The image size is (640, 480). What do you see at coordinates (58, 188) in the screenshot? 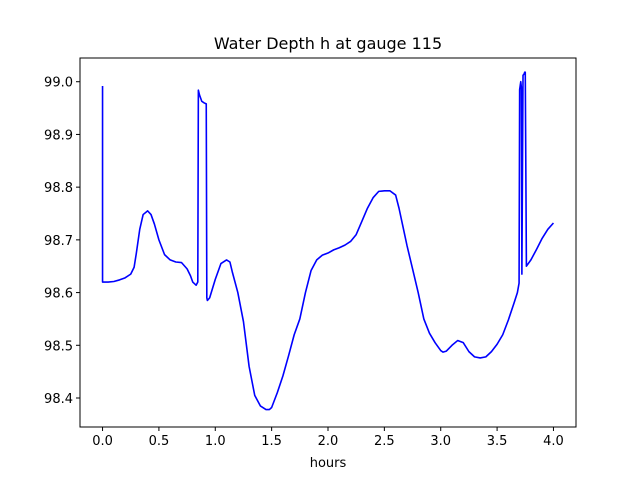
I see `y-tick-label: 98.8` at bounding box center [58, 188].